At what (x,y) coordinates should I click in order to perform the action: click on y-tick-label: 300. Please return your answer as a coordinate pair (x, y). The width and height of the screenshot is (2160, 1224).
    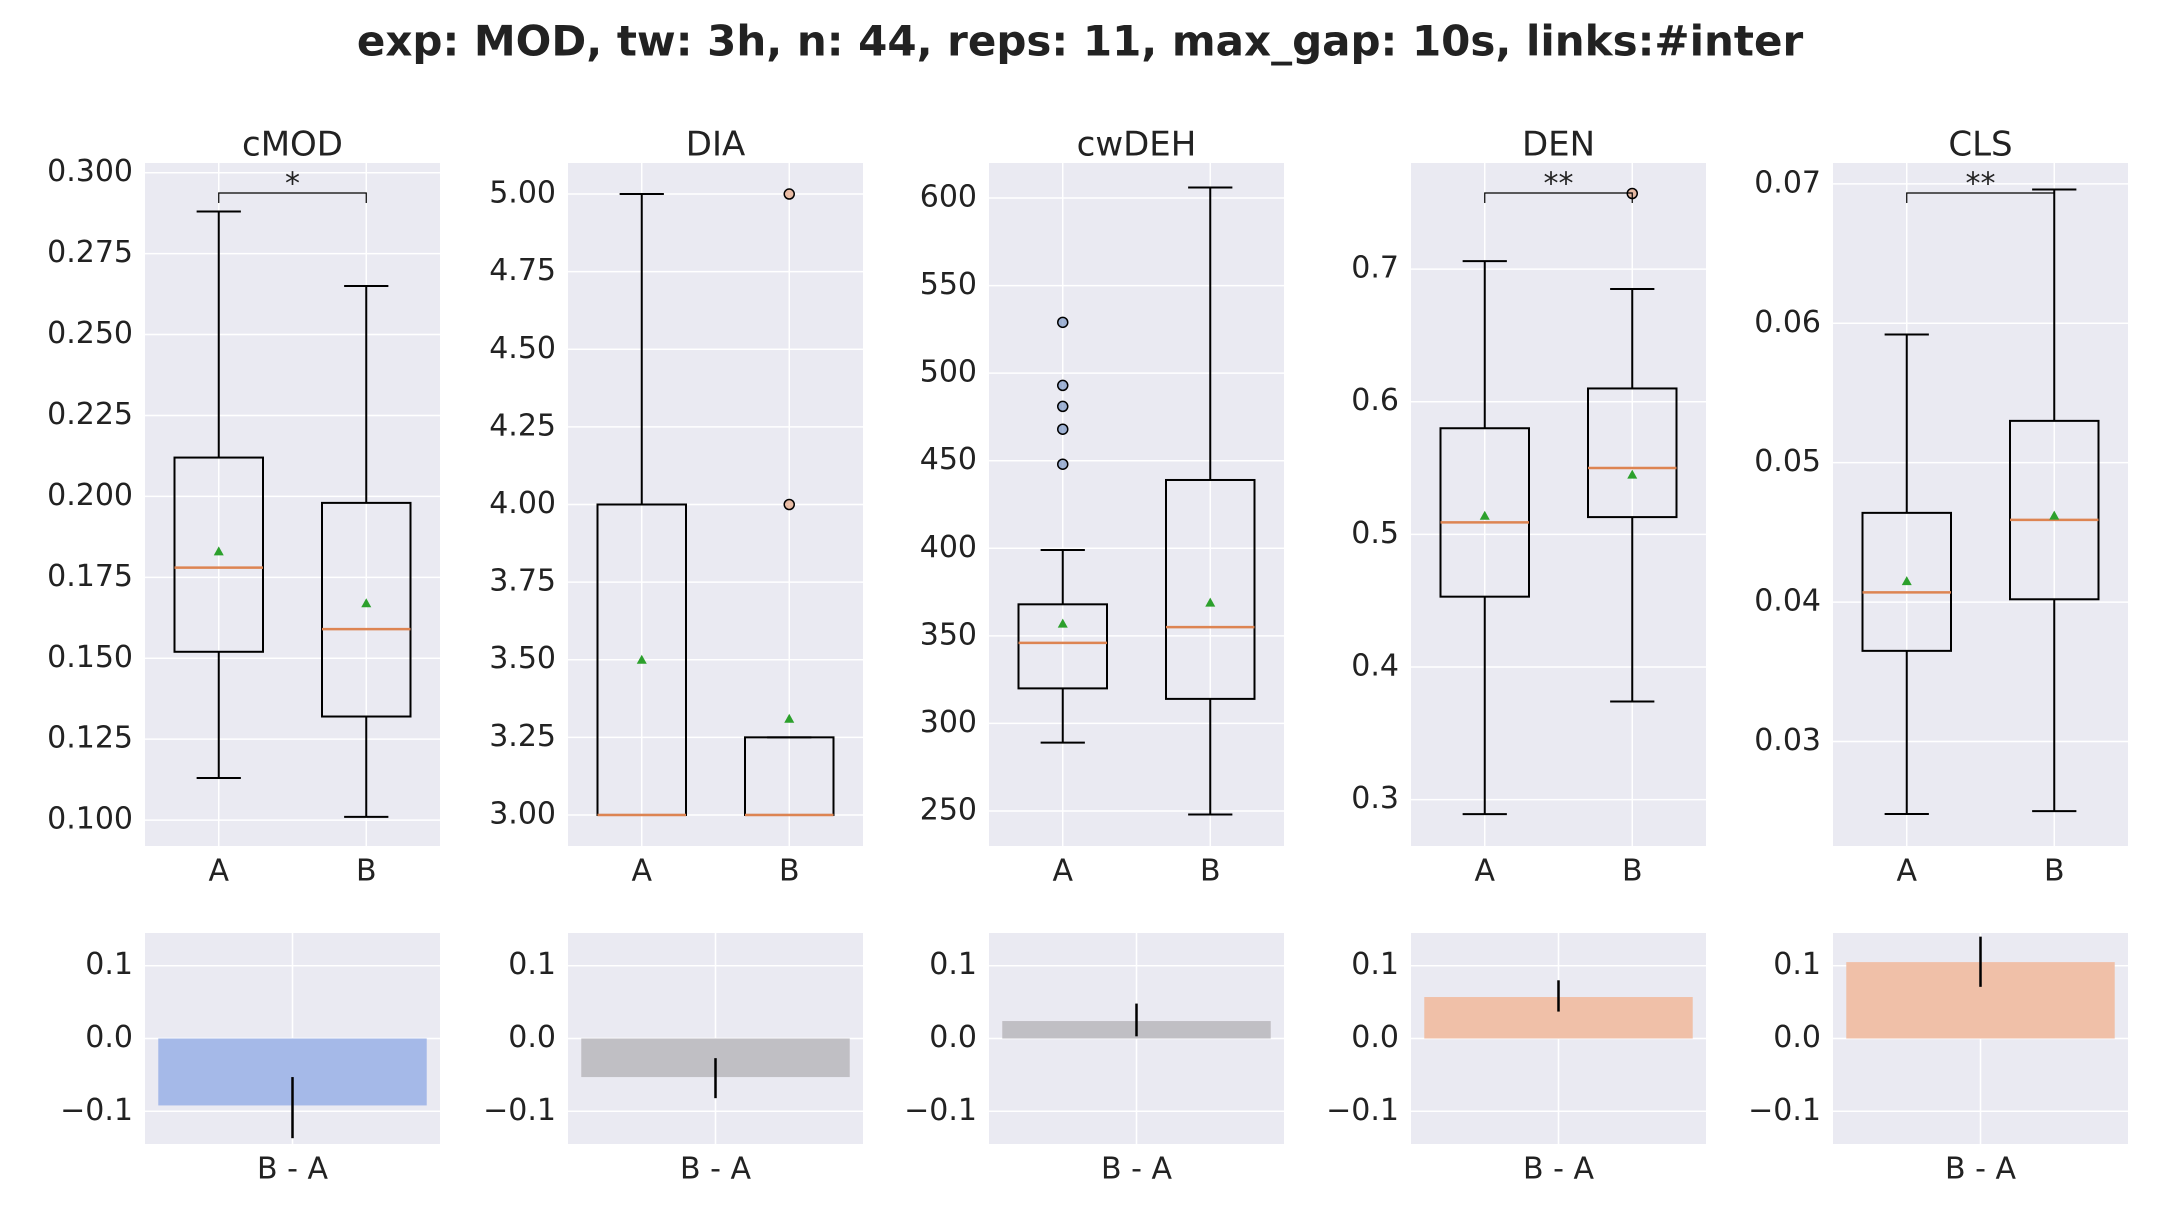
    Looking at the image, I should click on (948, 722).